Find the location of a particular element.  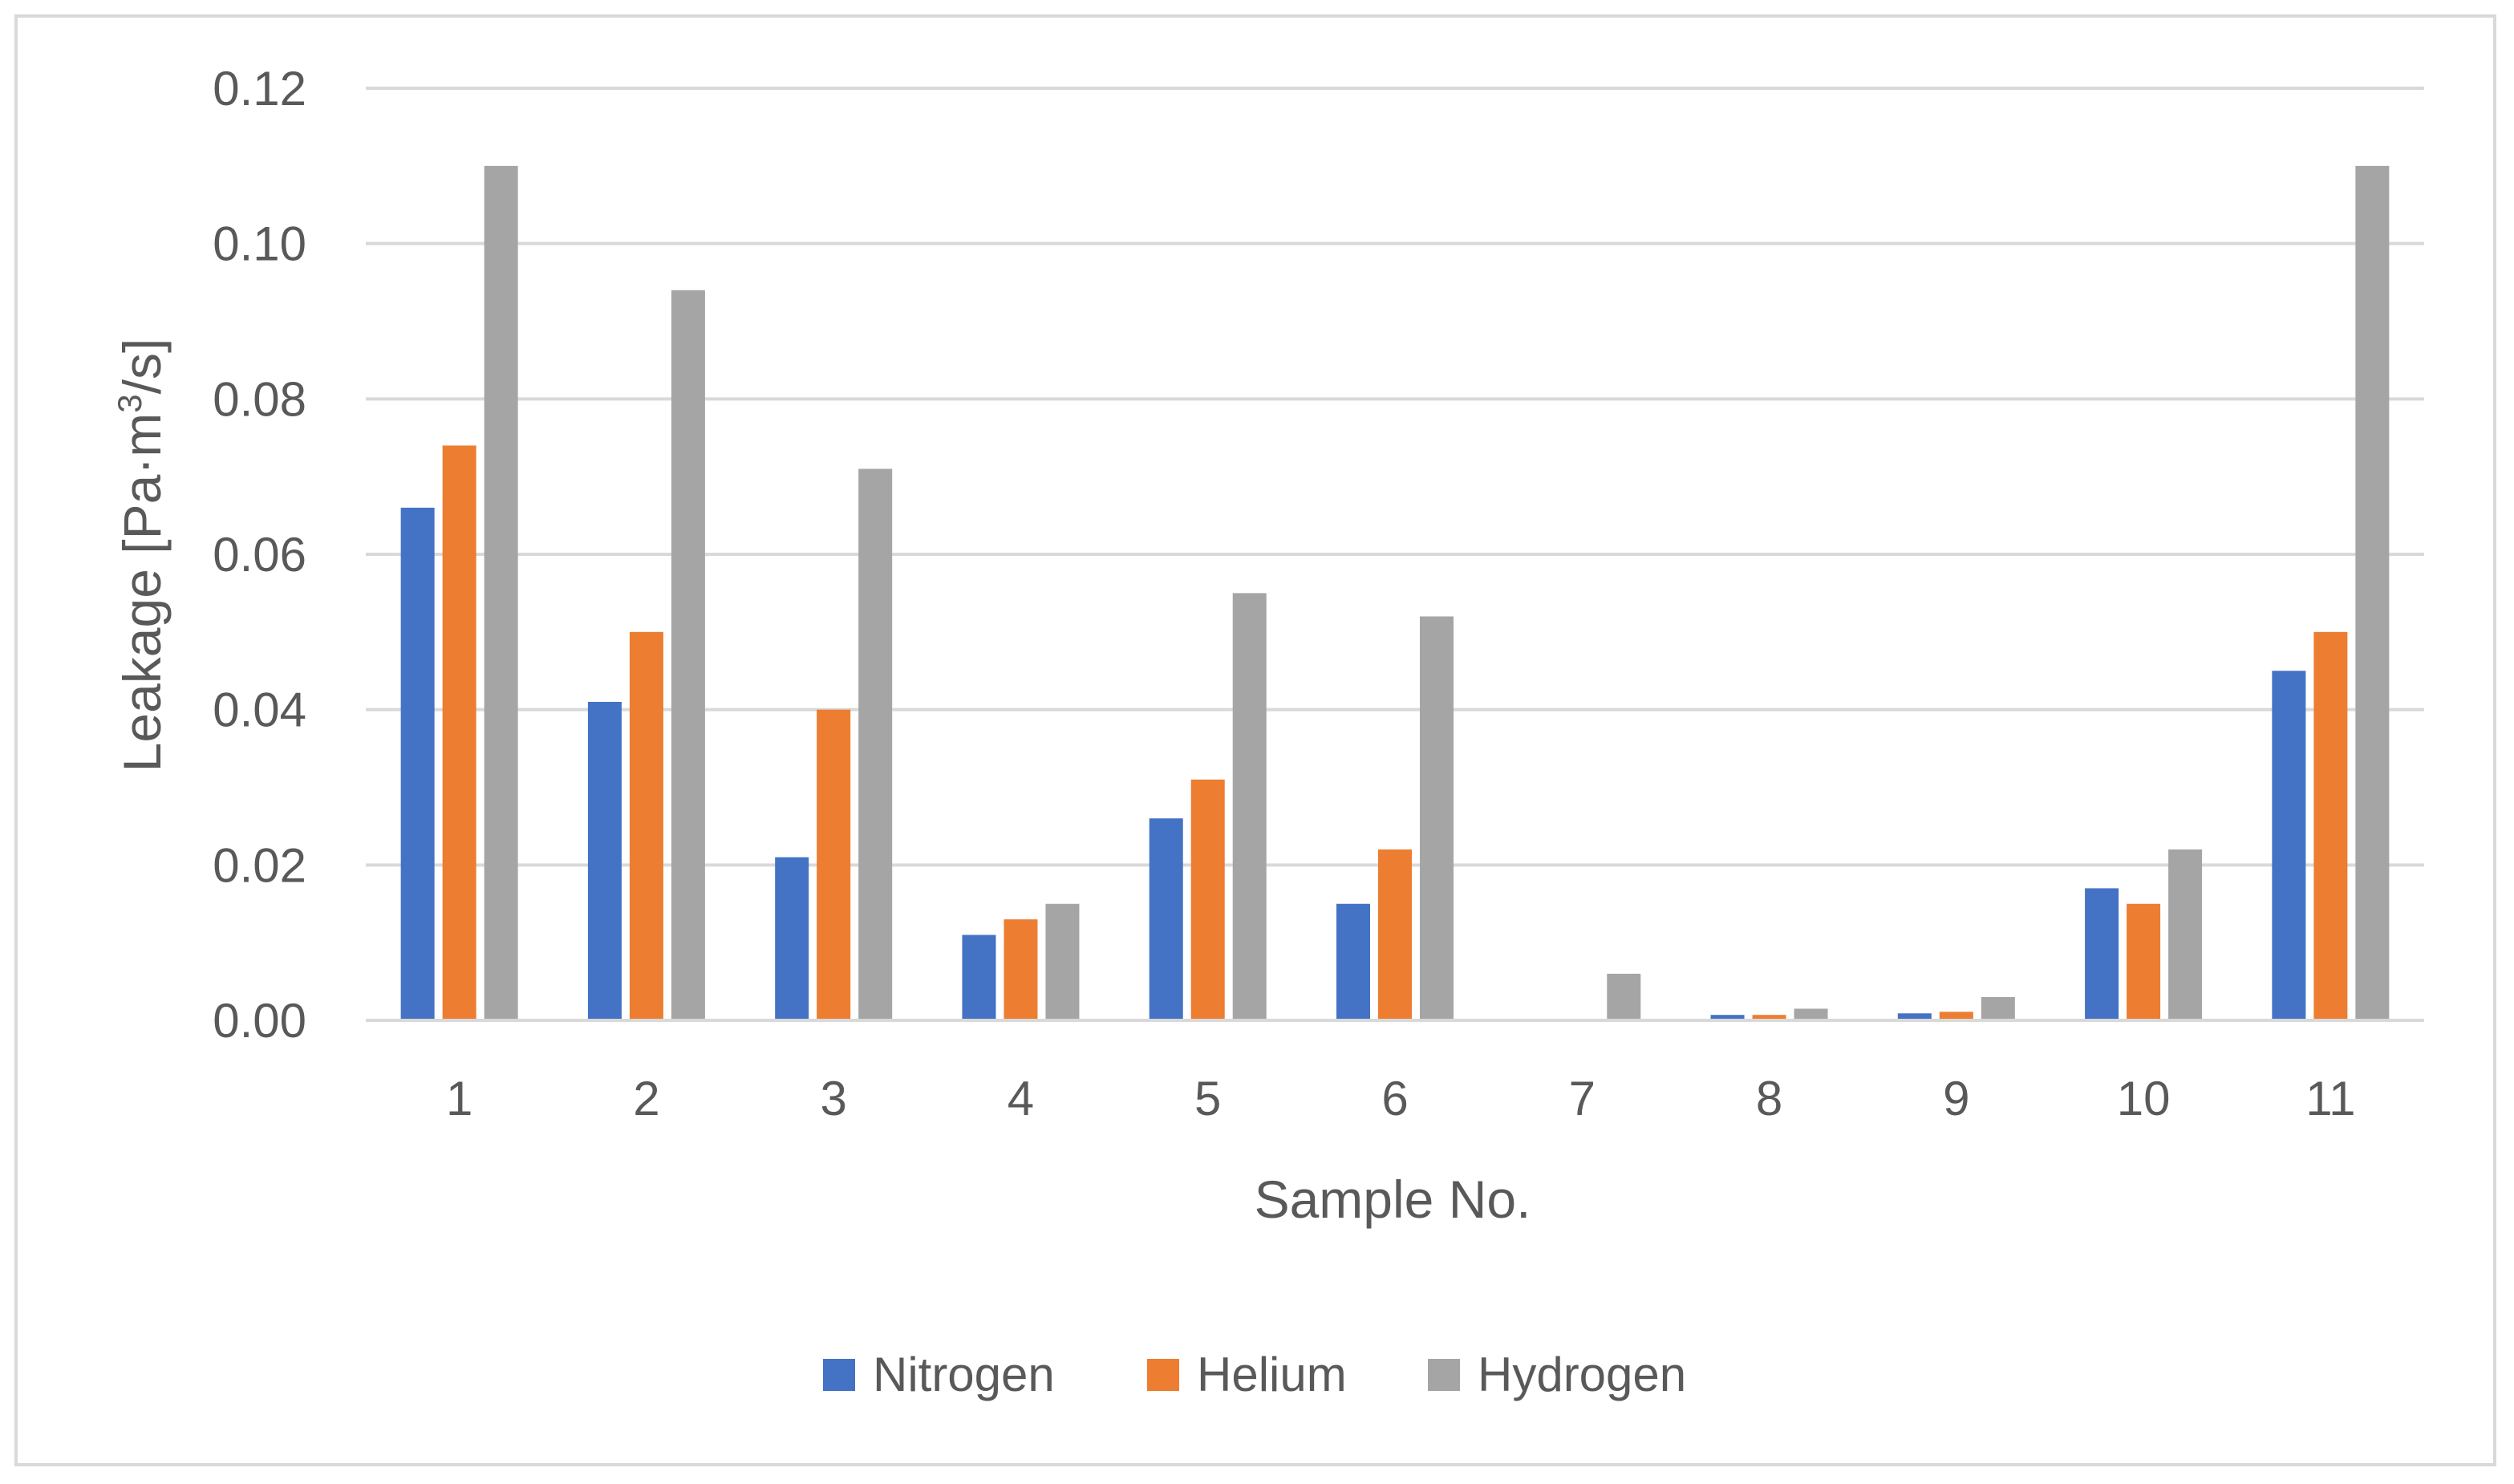

y-axis-title-superscript: 3 is located at coordinates (129, 403).